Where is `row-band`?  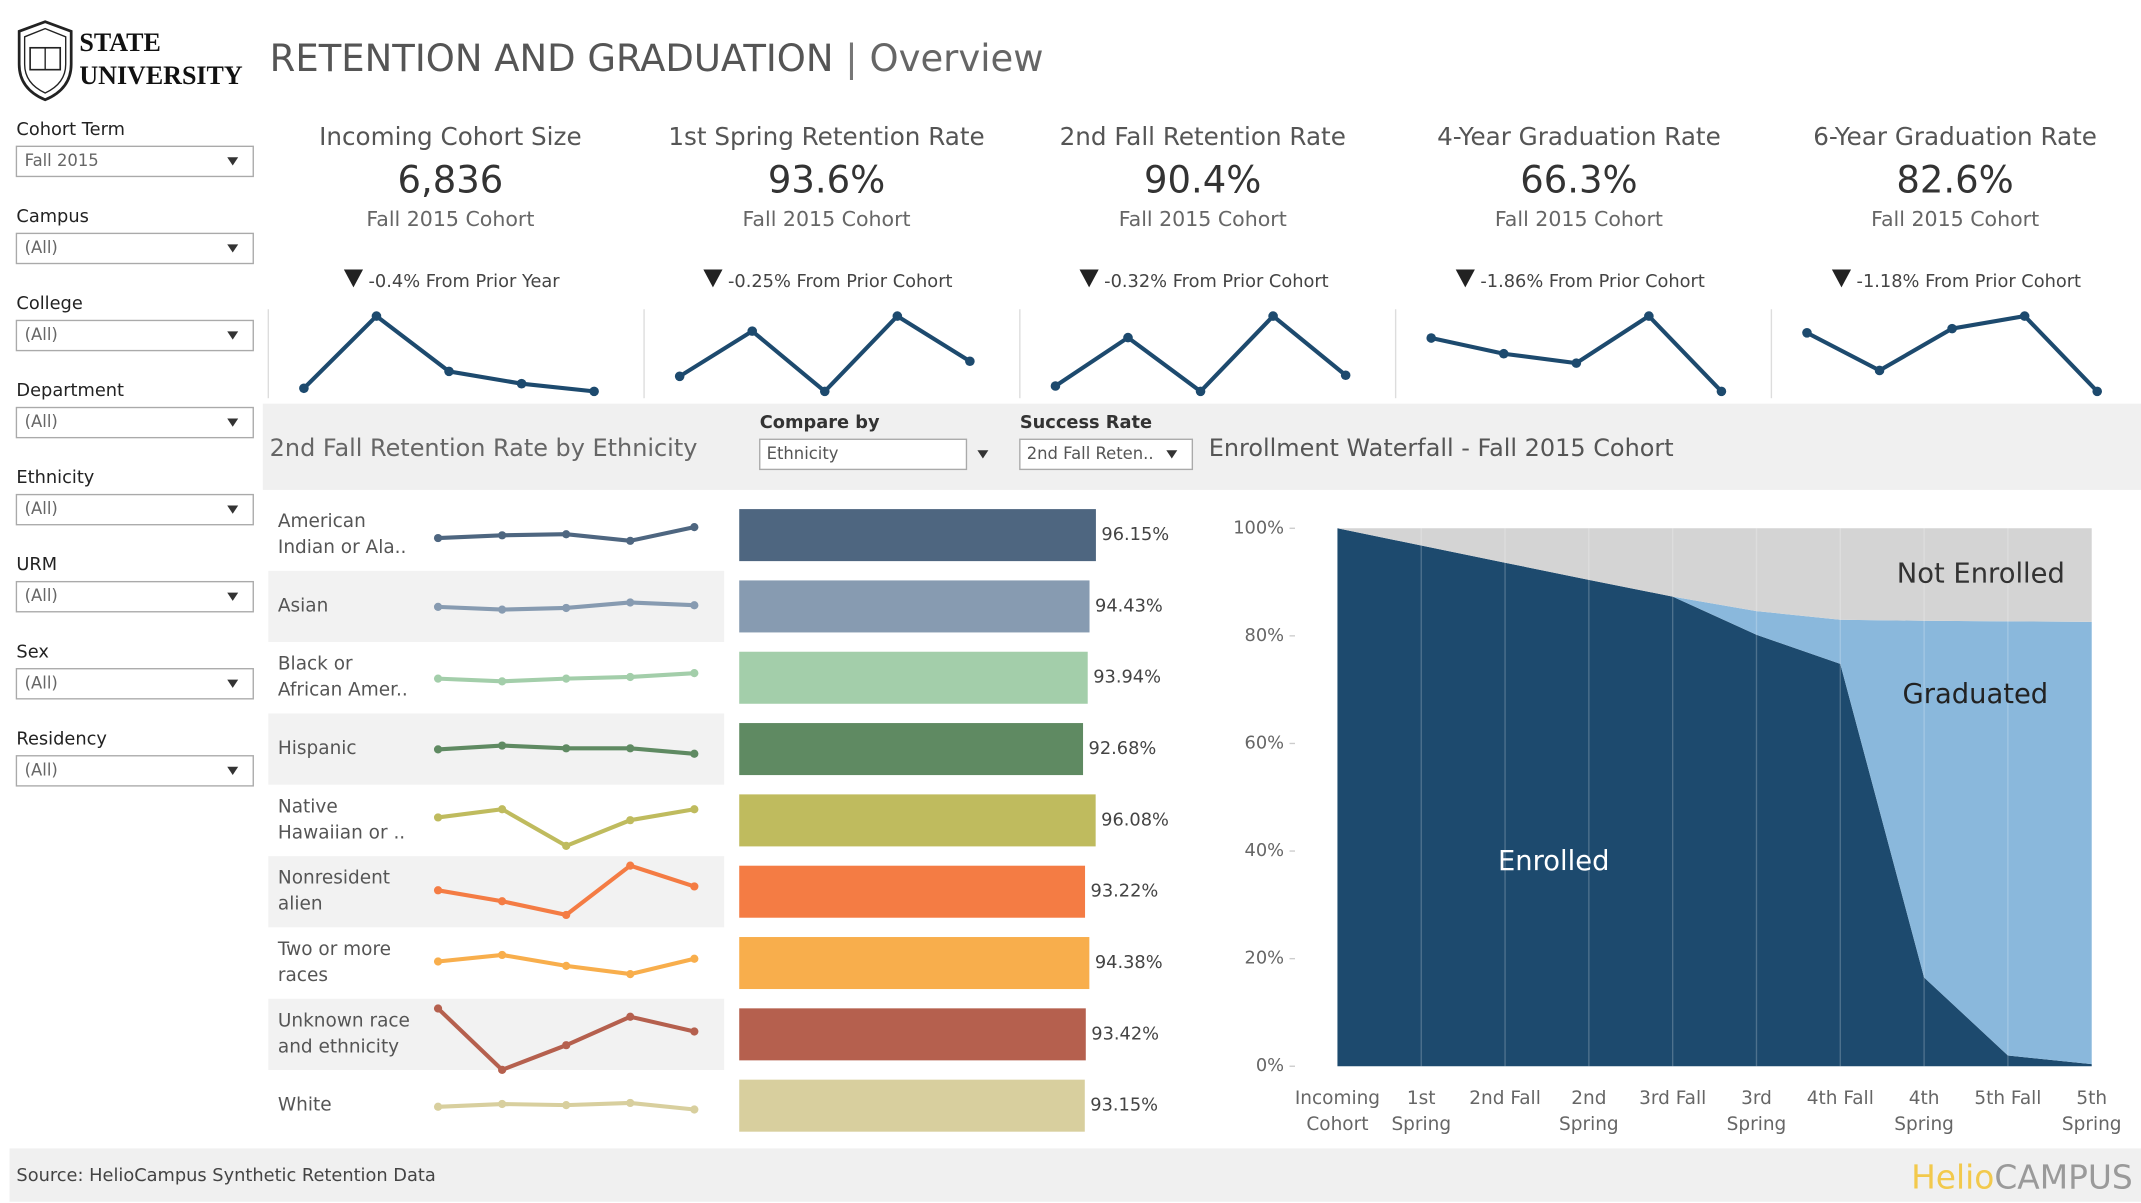
row-band is located at coordinates (496, 1034).